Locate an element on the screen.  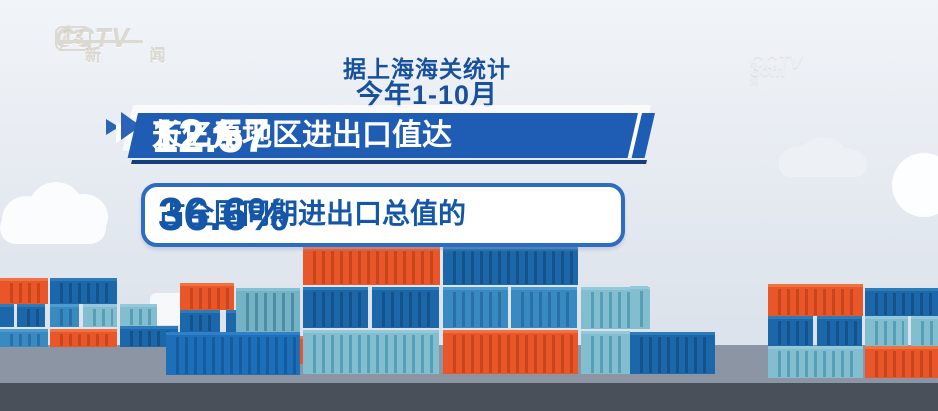
stat-prefix-text: 占全国同期进出口总值的 is located at coordinates (312, 213).